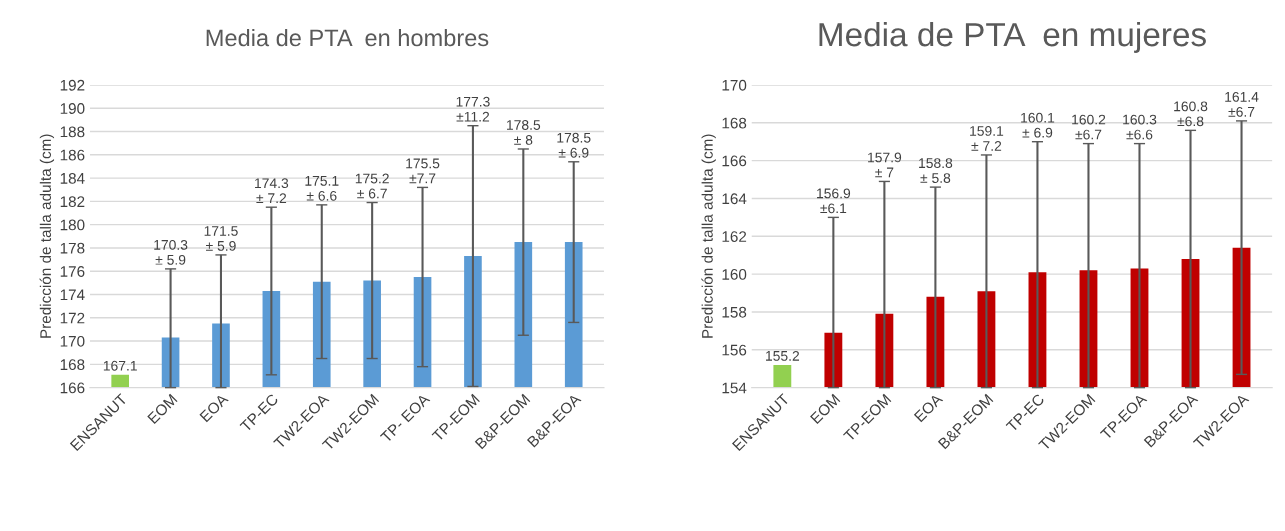  What do you see at coordinates (936, 170) in the screenshot?
I see `annotation: 158.8 ± 5.8` at bounding box center [936, 170].